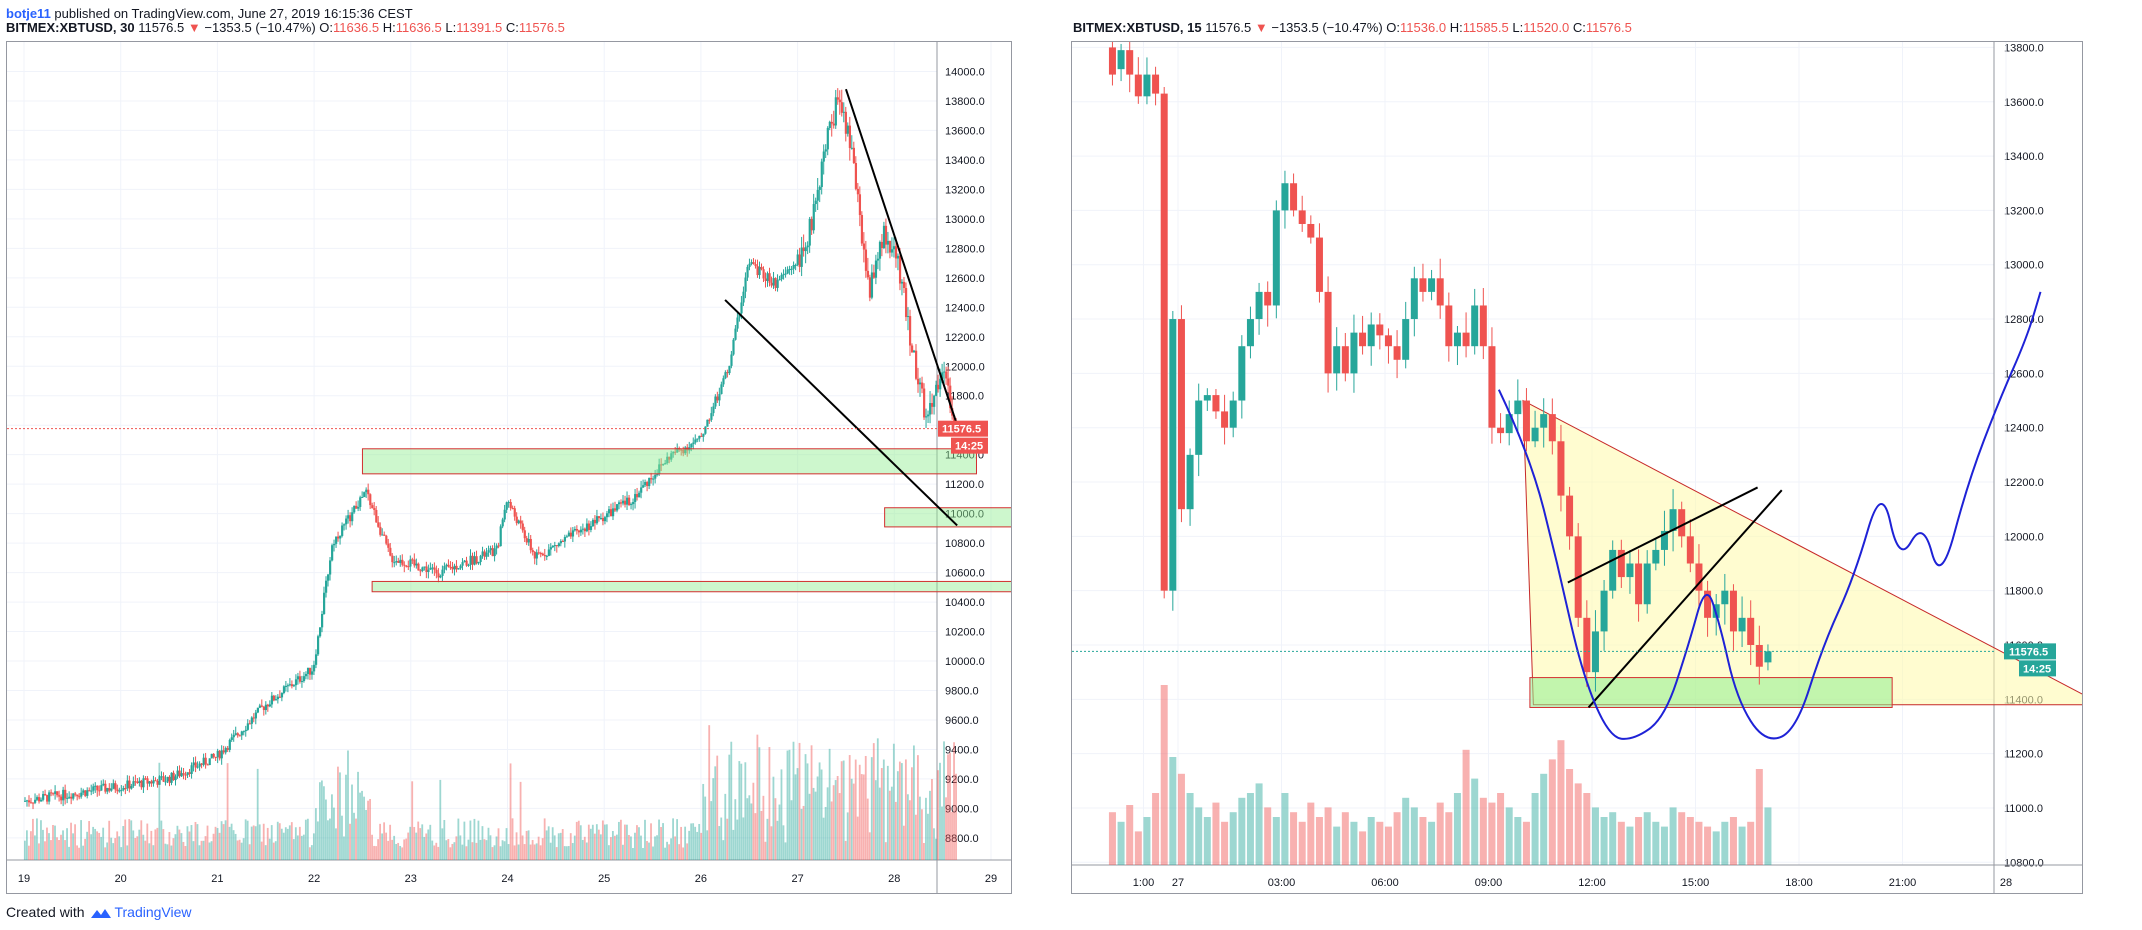 This screenshot has height=930, width=2142. I want to click on right-price-tick-label: 13800.0, so click(2024, 48).